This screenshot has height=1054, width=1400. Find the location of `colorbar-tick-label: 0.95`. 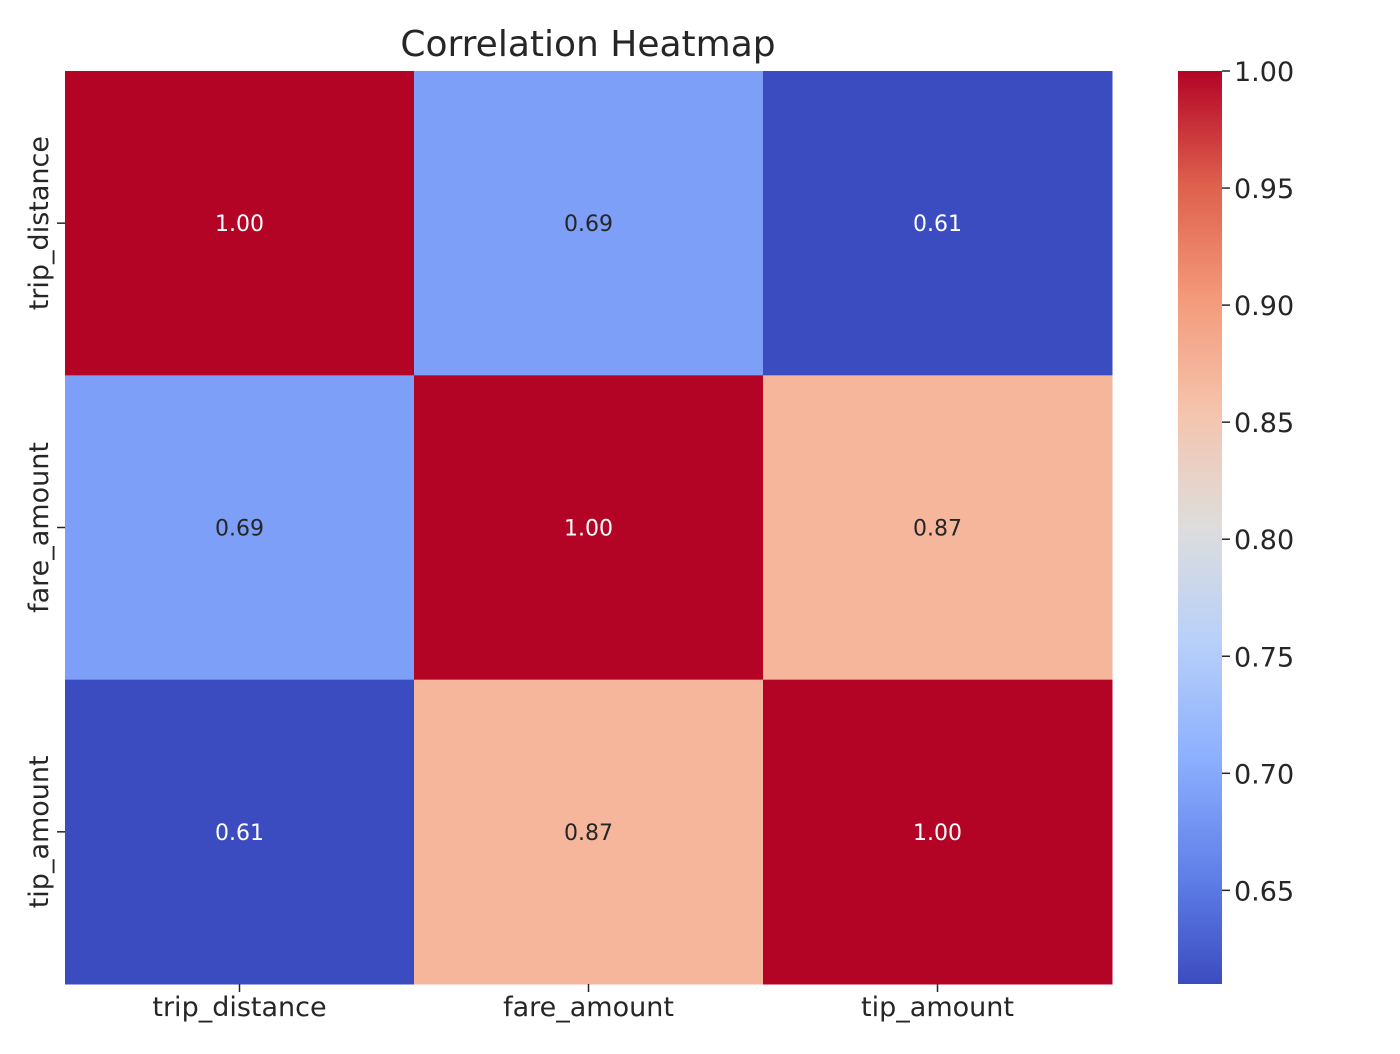

colorbar-tick-label: 0.95 is located at coordinates (1264, 189).